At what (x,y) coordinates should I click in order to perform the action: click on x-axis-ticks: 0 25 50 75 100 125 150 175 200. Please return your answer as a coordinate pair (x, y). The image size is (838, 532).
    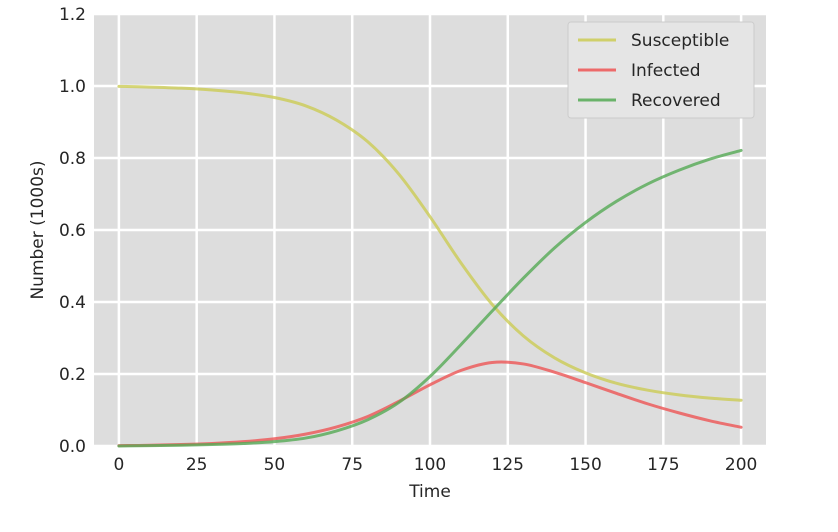
    Looking at the image, I should click on (435, 465).